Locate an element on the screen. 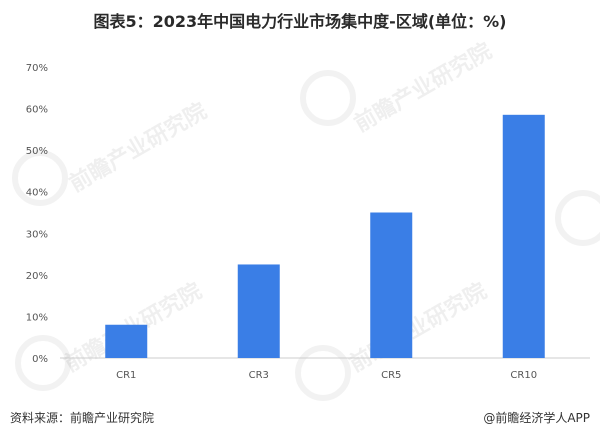  y-tick-label: 30% is located at coordinates (37, 234).